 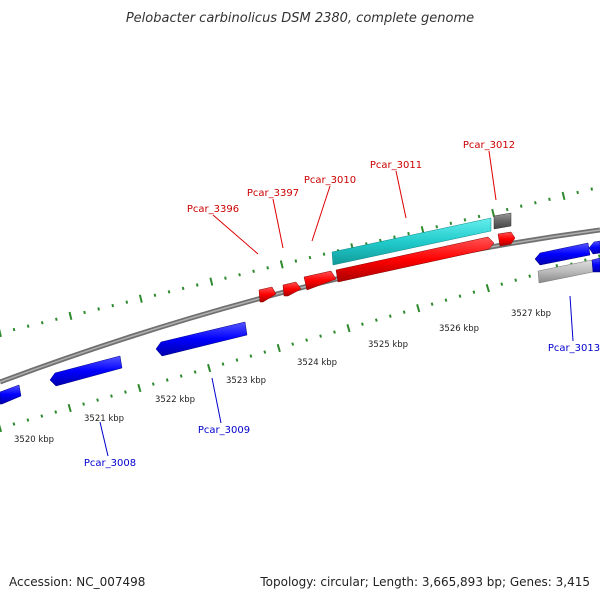 What do you see at coordinates (273, 193) in the screenshot?
I see `gene-label-pcar-3397: Pcar_3397` at bounding box center [273, 193].